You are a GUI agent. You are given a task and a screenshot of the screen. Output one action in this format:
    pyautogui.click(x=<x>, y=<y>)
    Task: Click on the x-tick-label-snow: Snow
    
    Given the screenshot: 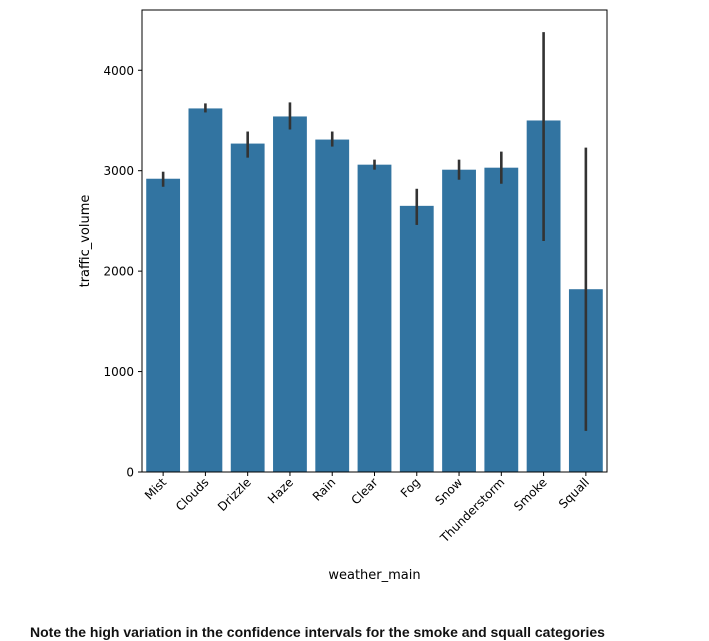 What is the action you would take?
    pyautogui.click(x=448, y=491)
    